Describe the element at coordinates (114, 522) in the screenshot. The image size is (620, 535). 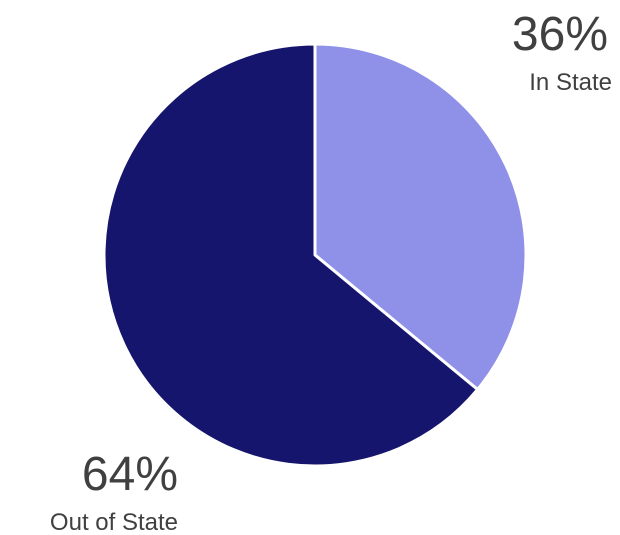
I see `slice-label-out-of-state: Out of State` at that location.